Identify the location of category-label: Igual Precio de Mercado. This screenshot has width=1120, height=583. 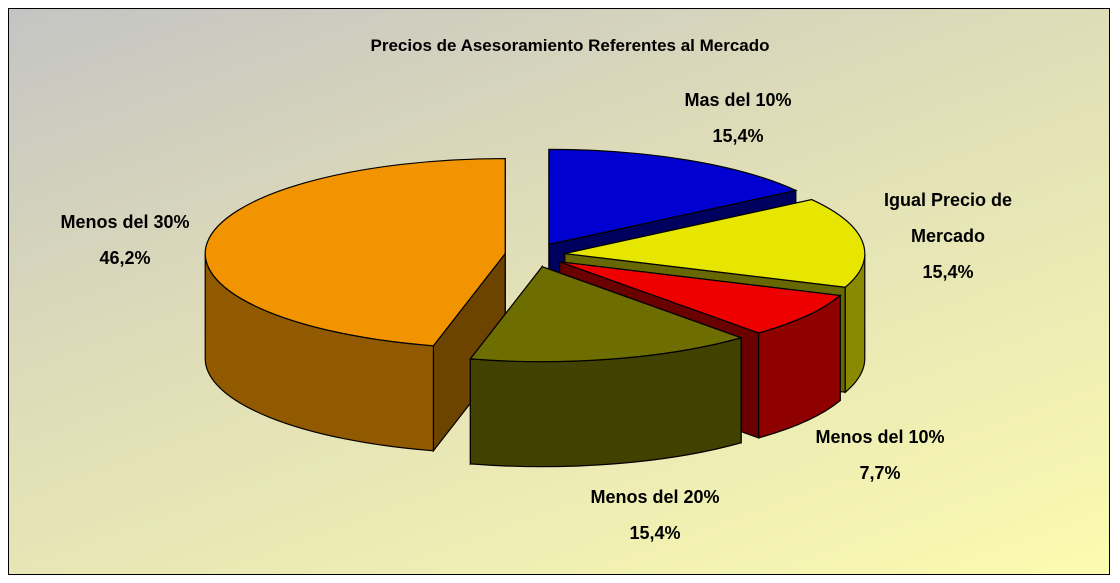
(948, 218).